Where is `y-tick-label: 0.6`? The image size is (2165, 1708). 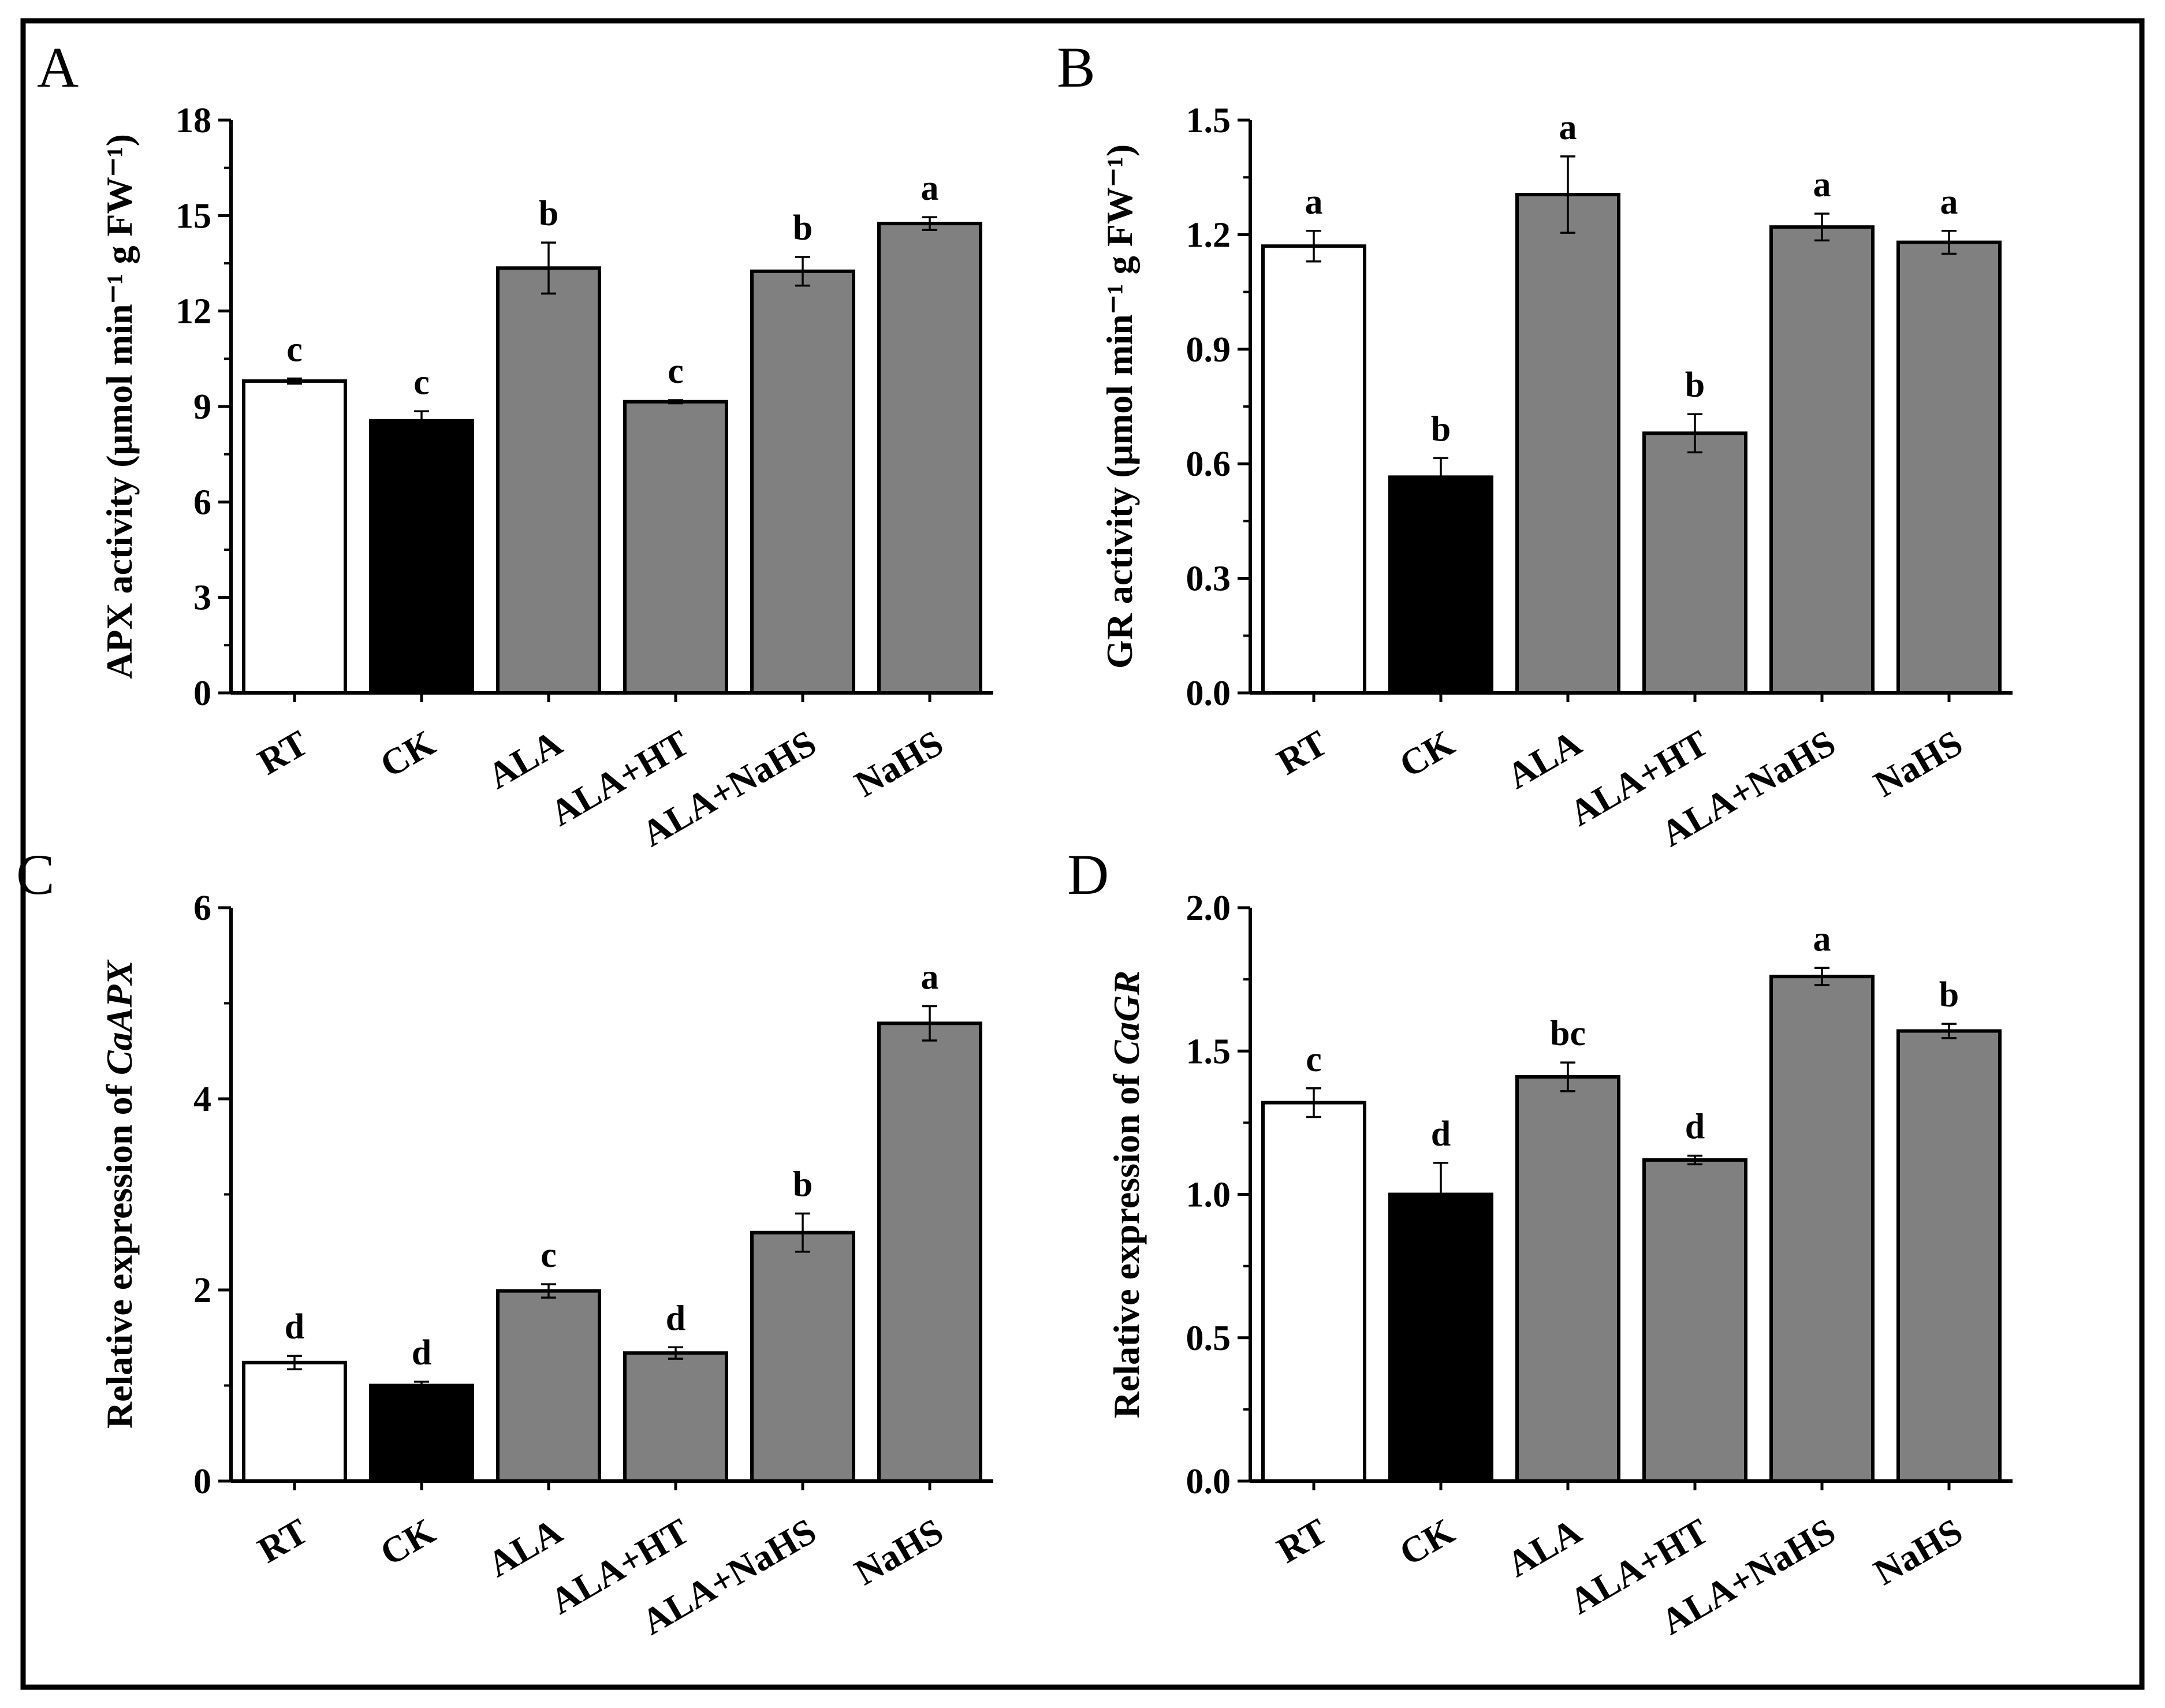
y-tick-label: 0.6 is located at coordinates (1208, 464).